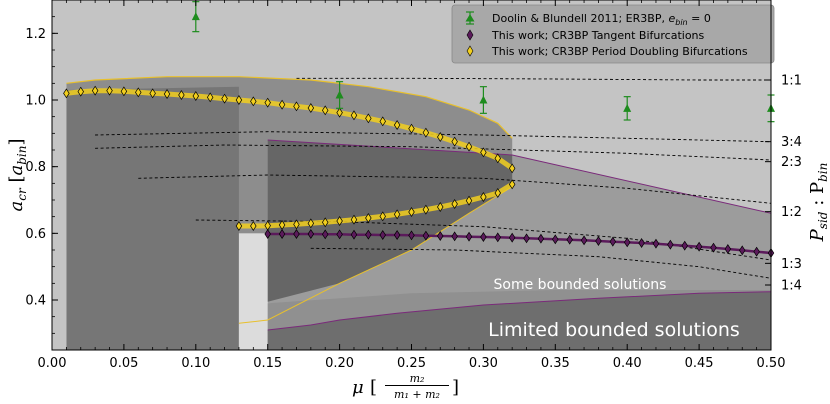  What do you see at coordinates (35, 167) in the screenshot?
I see `y-tick-label: 0.8` at bounding box center [35, 167].